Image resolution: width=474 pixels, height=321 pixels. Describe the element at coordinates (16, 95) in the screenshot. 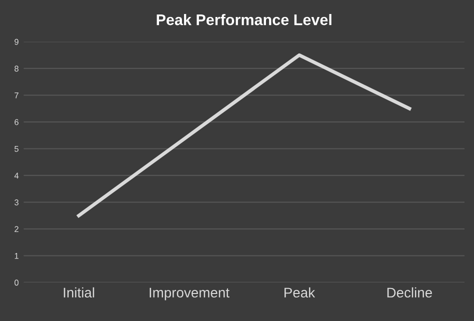

I see `y-tick-label: 7` at that location.